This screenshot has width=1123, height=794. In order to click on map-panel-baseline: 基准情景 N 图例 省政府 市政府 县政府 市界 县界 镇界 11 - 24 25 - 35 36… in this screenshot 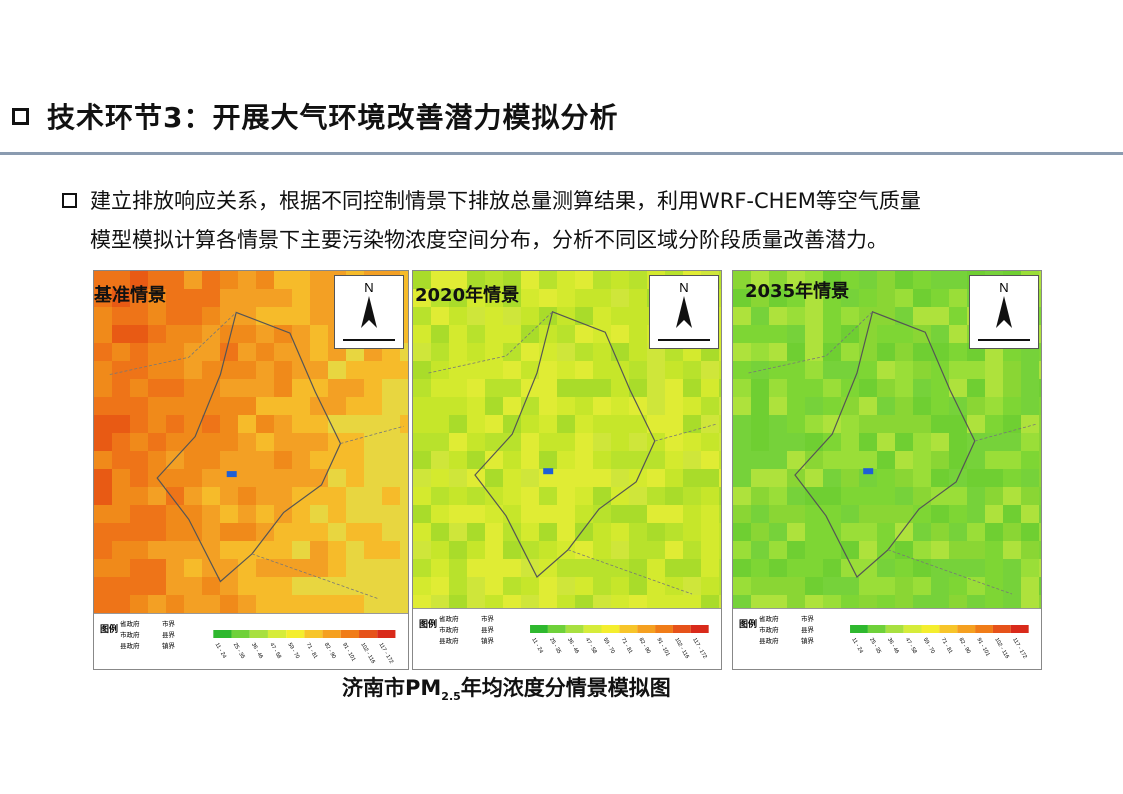, I will do `click(251, 470)`.